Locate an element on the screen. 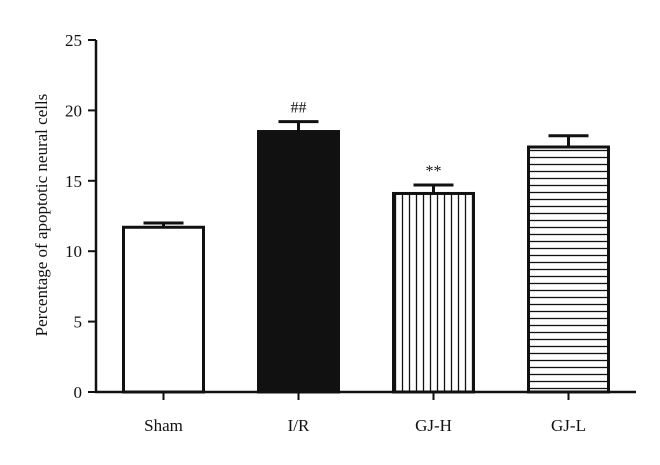 The width and height of the screenshot is (660, 465). y-tick-label: 0 is located at coordinates (78, 392).